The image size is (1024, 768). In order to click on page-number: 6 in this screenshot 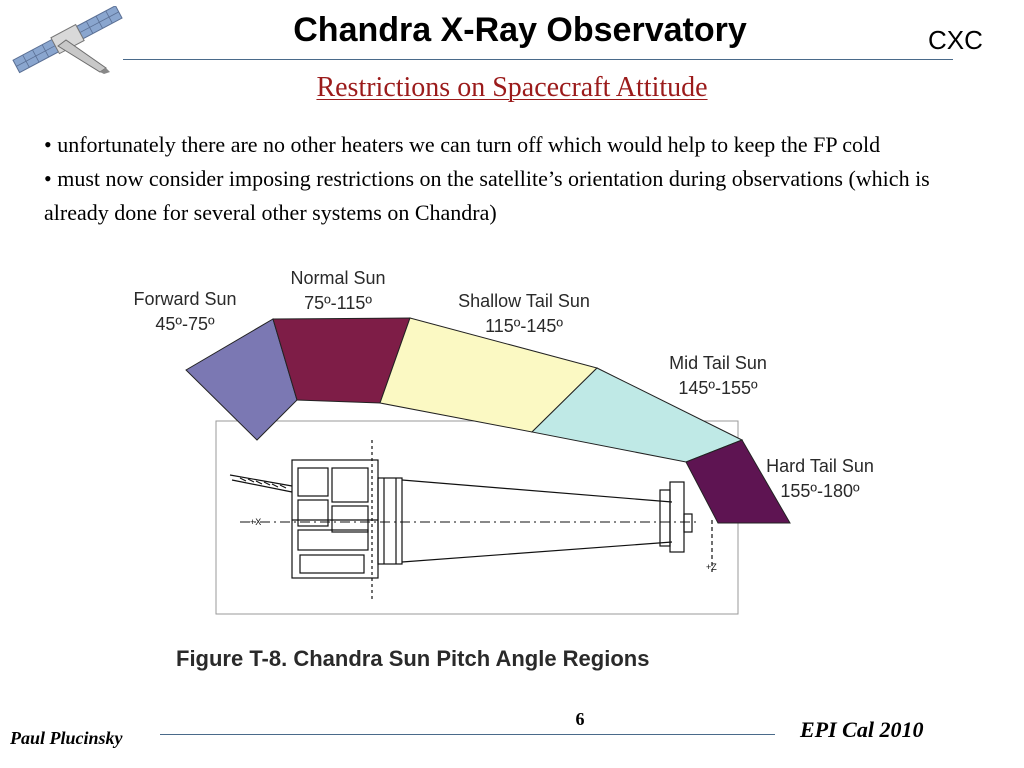, I will do `click(580, 719)`.